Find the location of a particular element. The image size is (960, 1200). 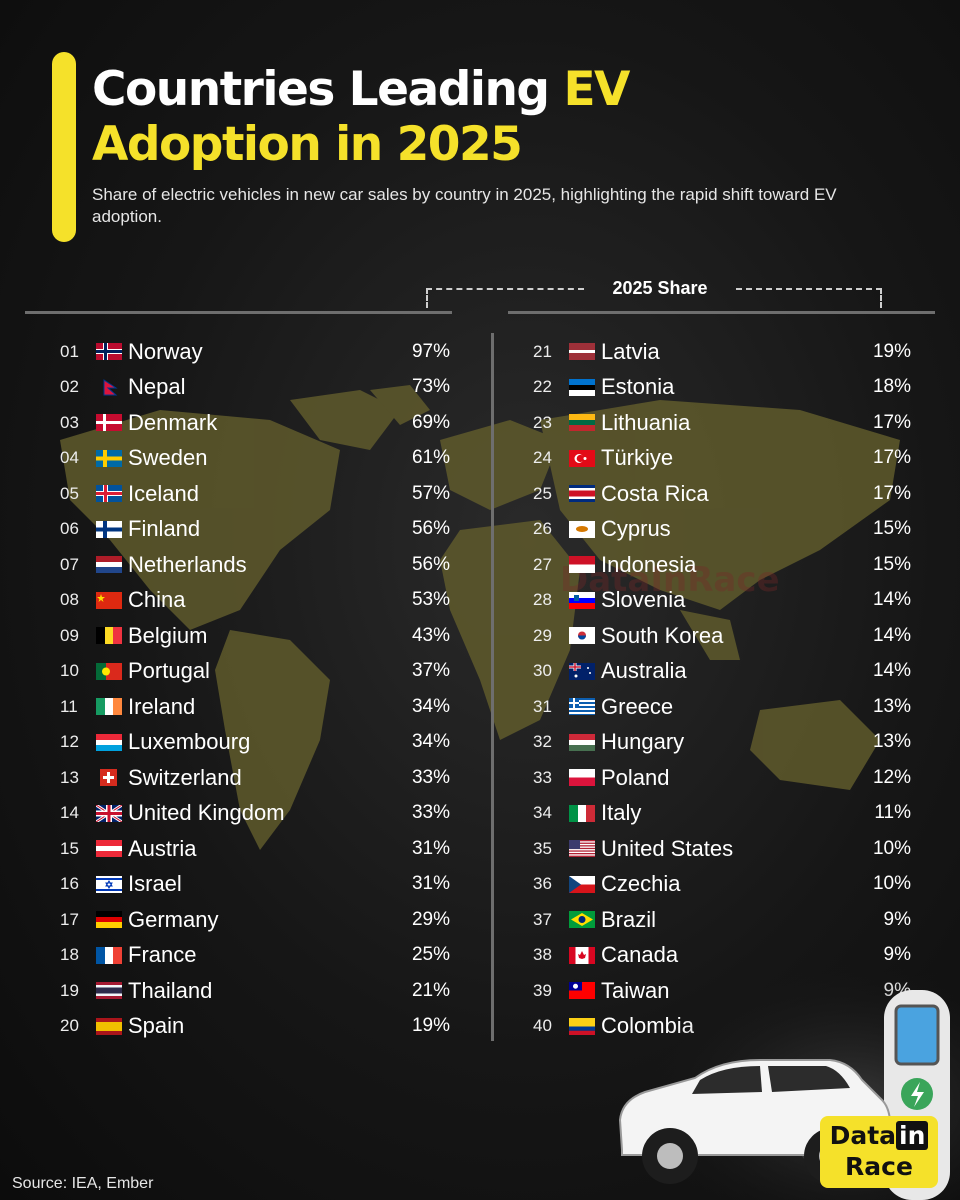

table-row: 26 Cyprus 15% is located at coordinates (722, 530).